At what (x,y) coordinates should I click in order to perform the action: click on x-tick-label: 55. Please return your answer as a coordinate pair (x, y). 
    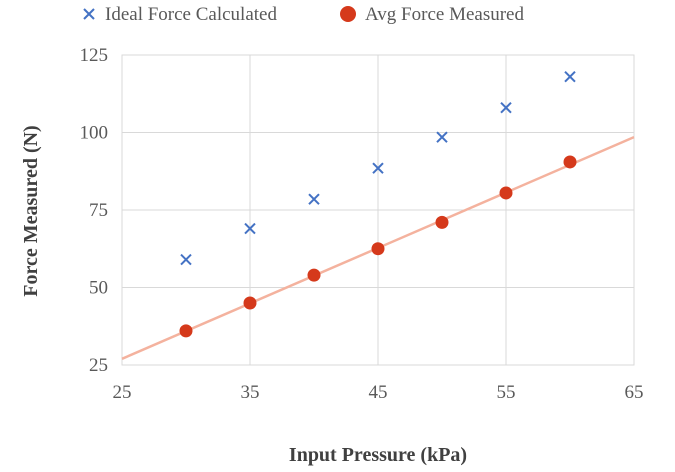
    Looking at the image, I should click on (506, 392).